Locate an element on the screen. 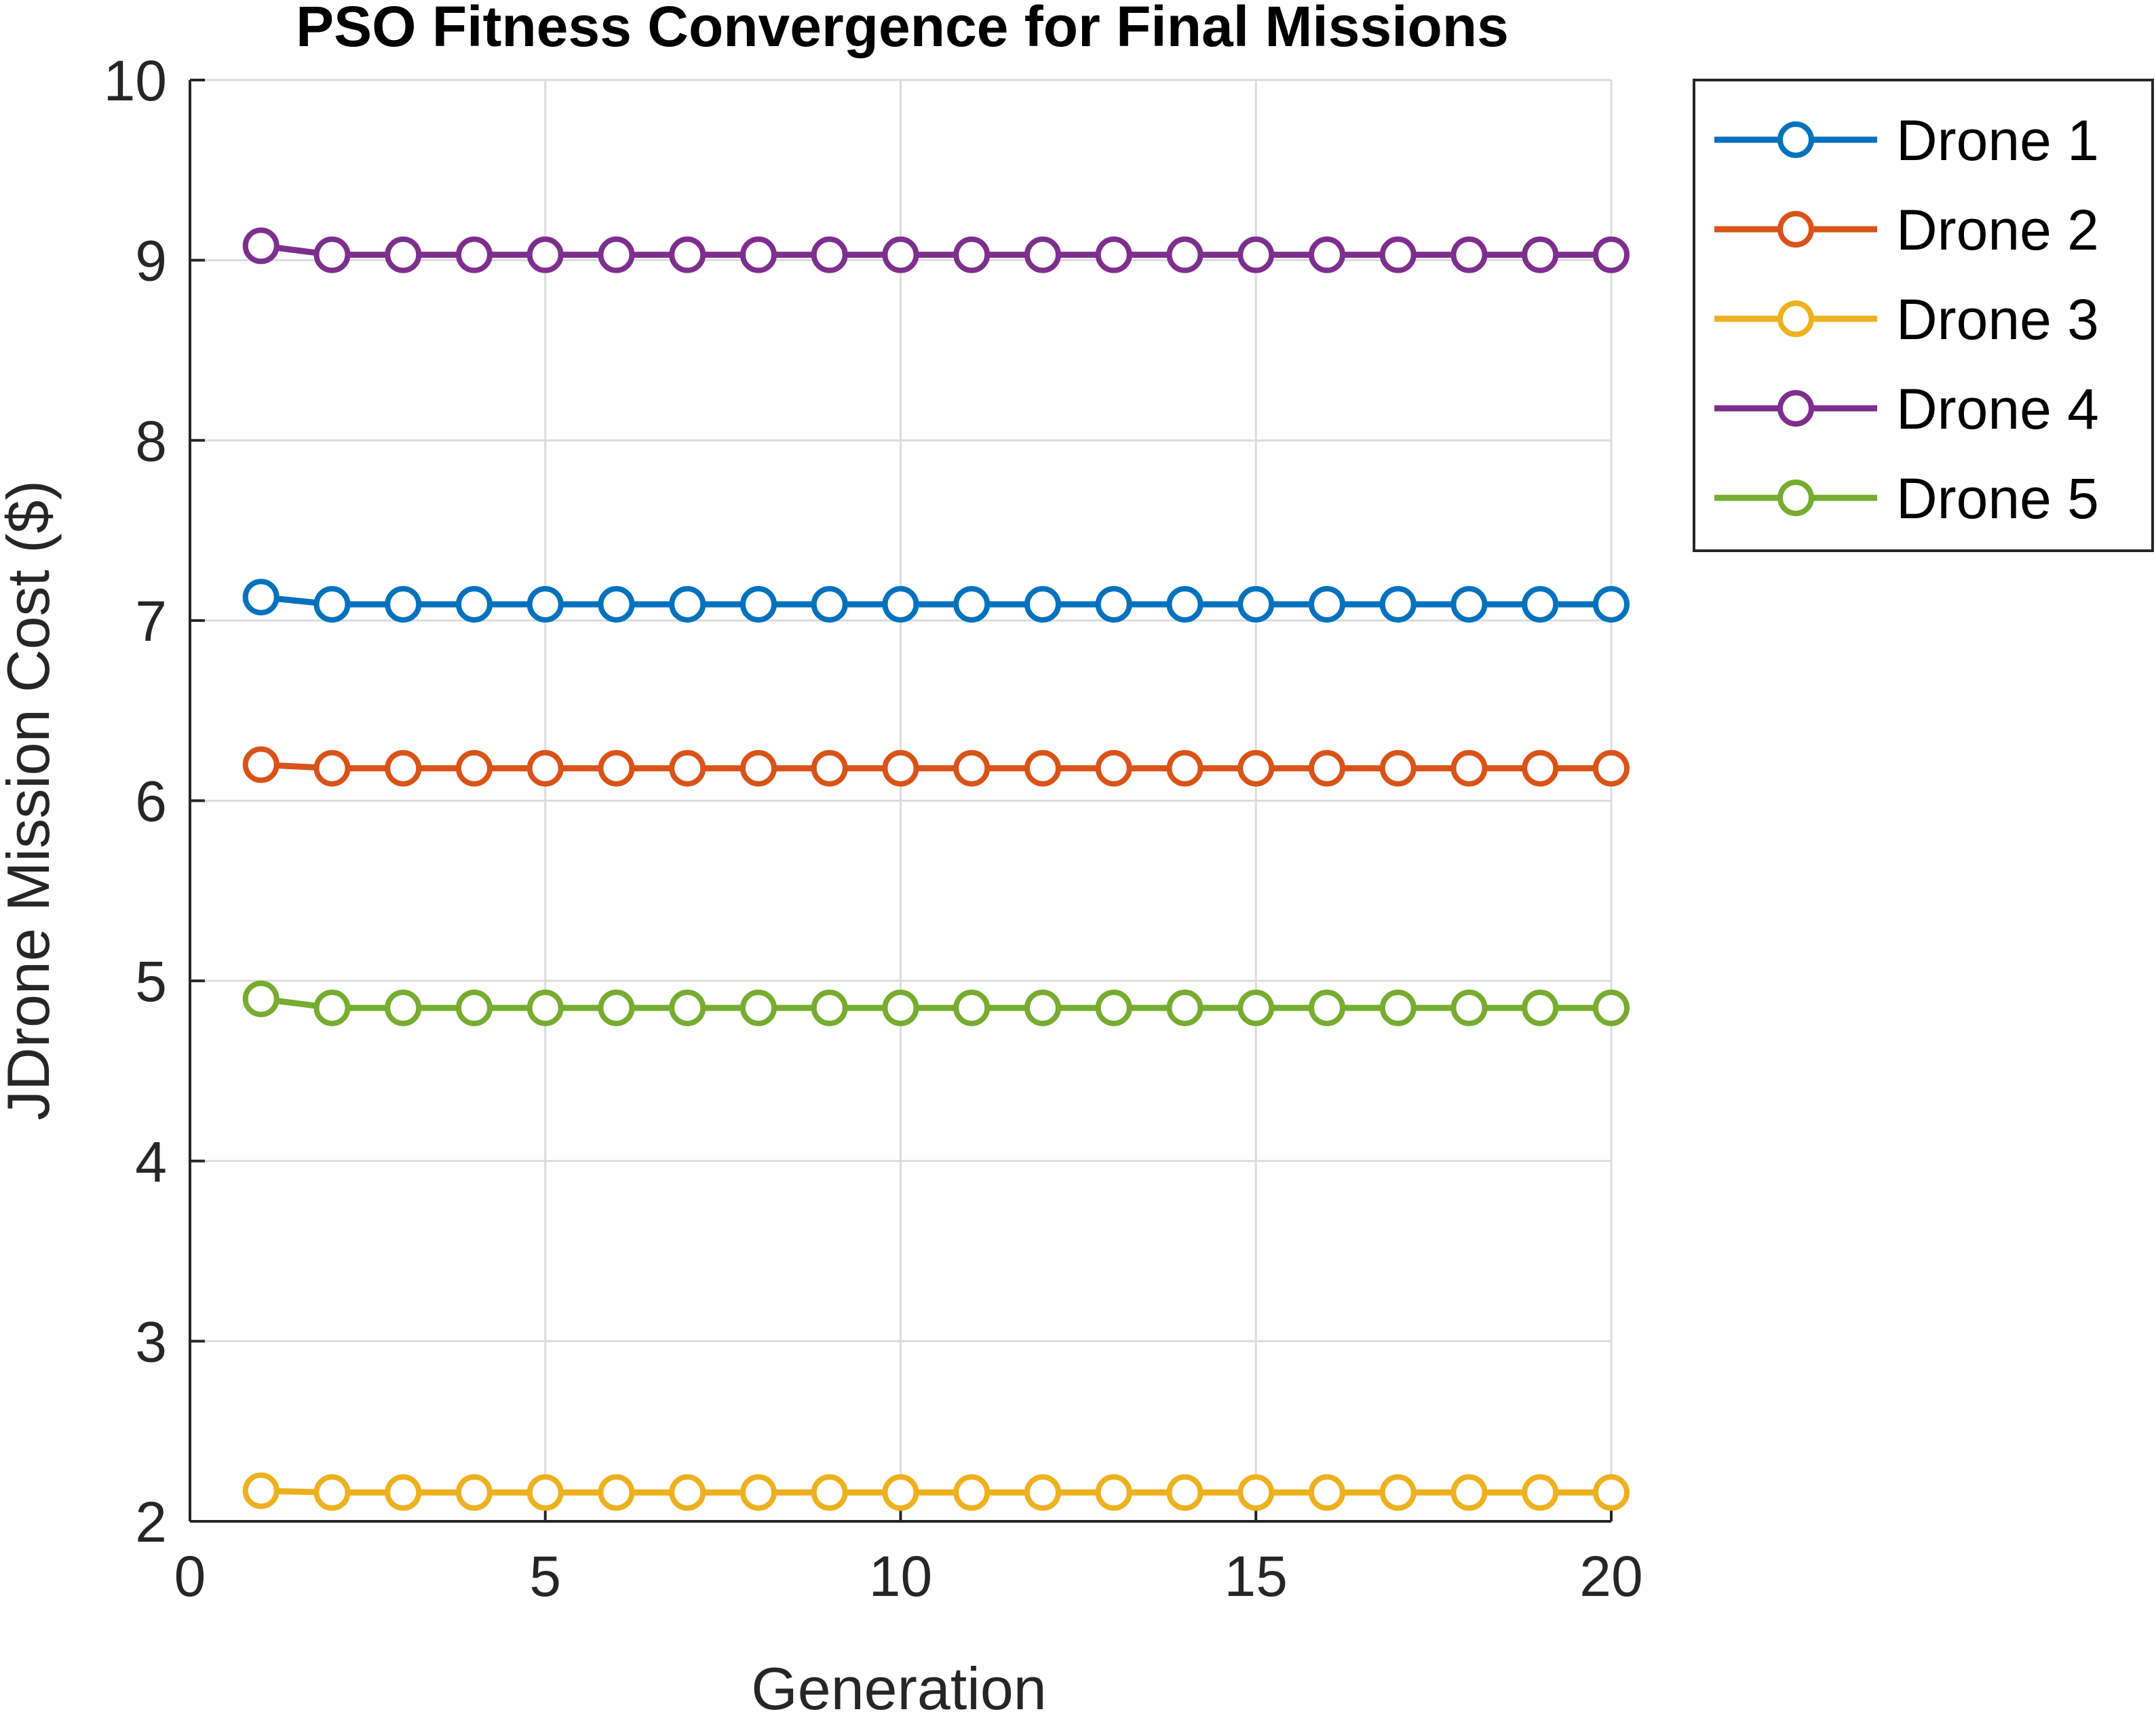 This screenshot has height=1716, width=2156. y-tick-label: 3 is located at coordinates (151, 1341).